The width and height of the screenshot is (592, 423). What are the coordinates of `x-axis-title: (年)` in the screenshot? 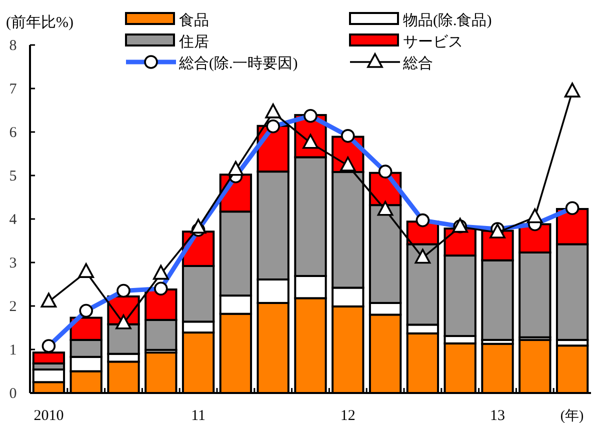 It's located at (572, 415).